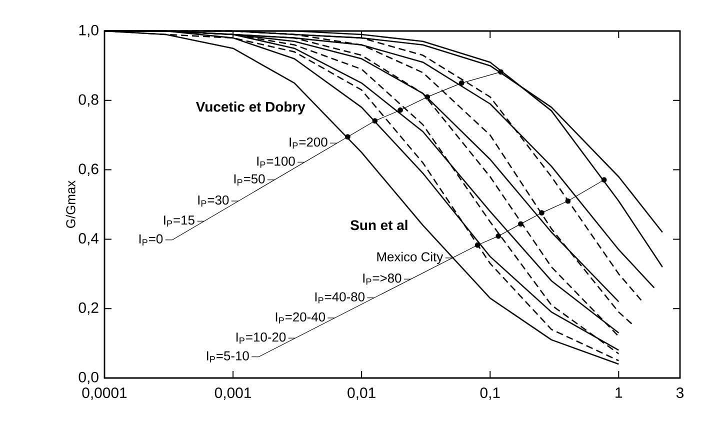  Describe the element at coordinates (382, 279) in the screenshot. I see `annotation: I$_{P}$=>80` at that location.